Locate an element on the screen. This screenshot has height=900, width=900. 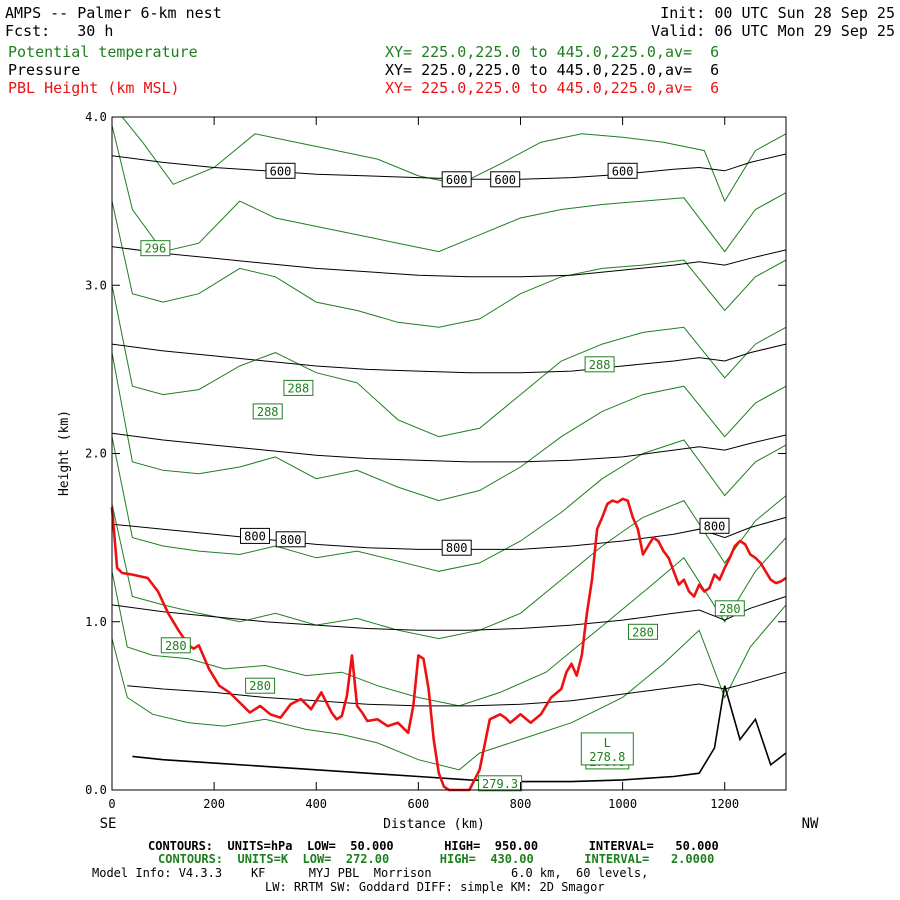
right-end-label: NW is located at coordinates (810, 824).